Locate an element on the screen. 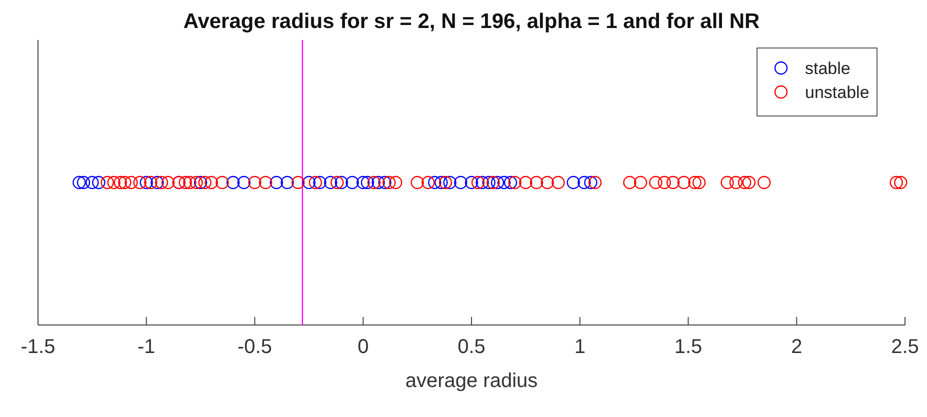 The image size is (927, 417). x-axis-title: average radius is located at coordinates (471, 381).